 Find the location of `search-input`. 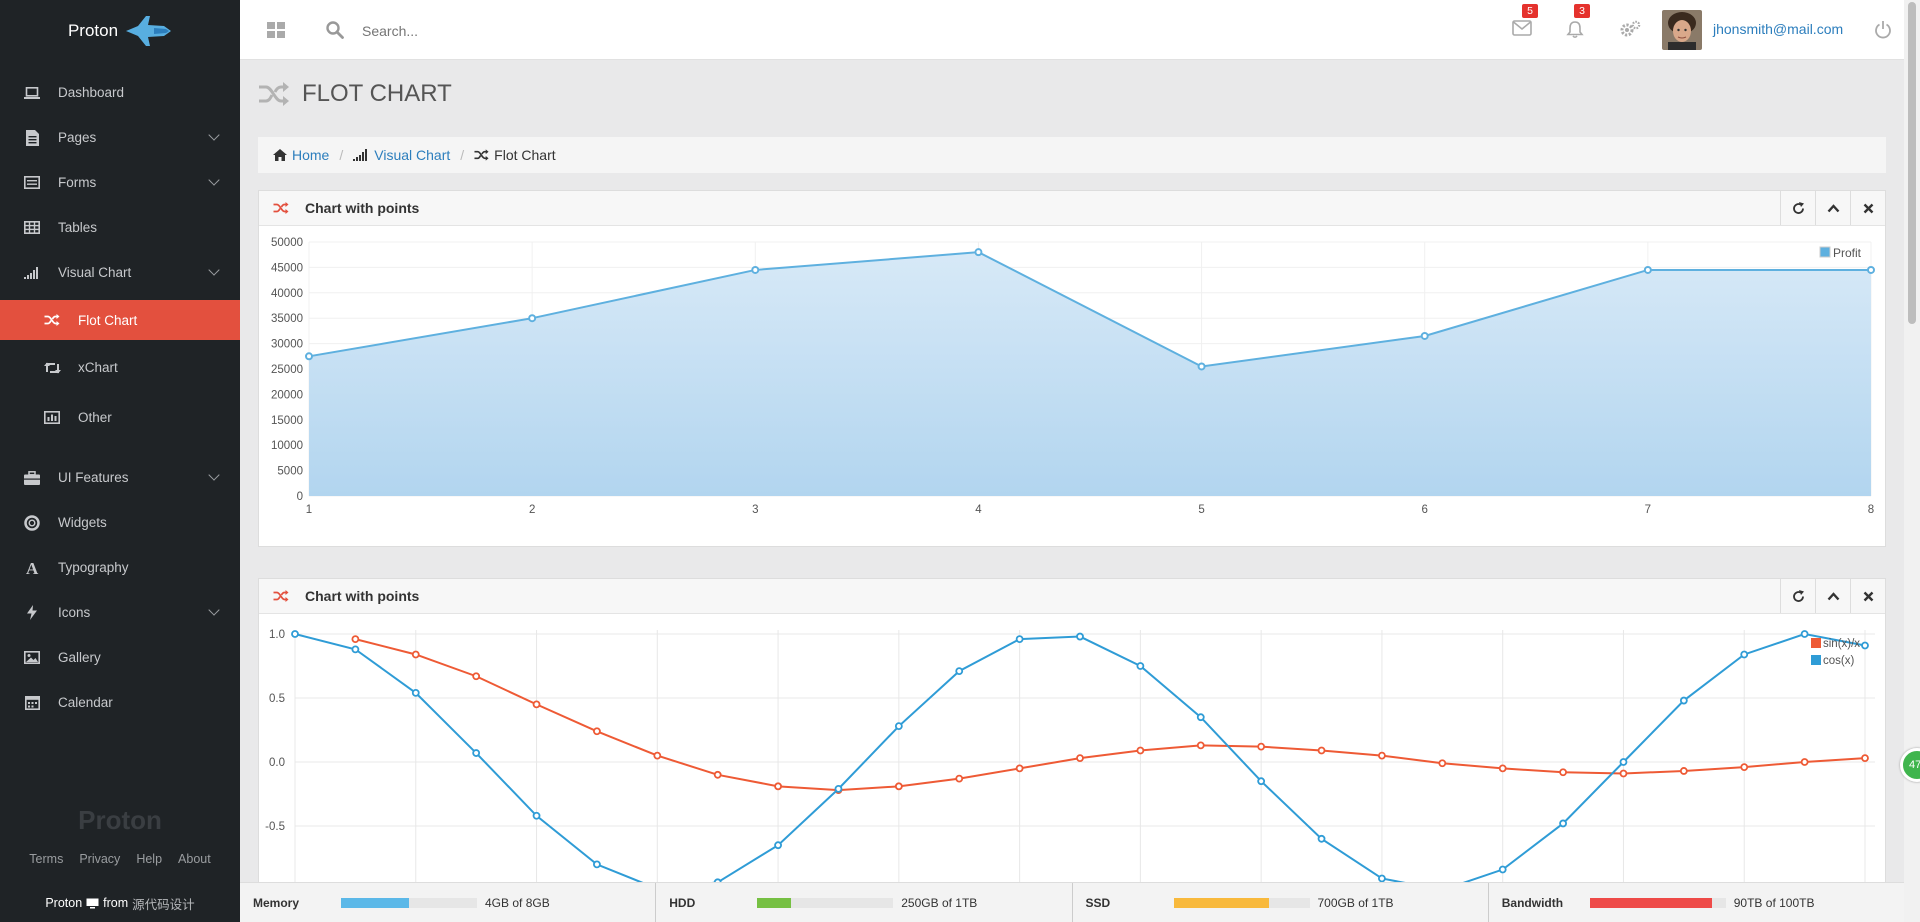

search-input is located at coordinates (512, 31).